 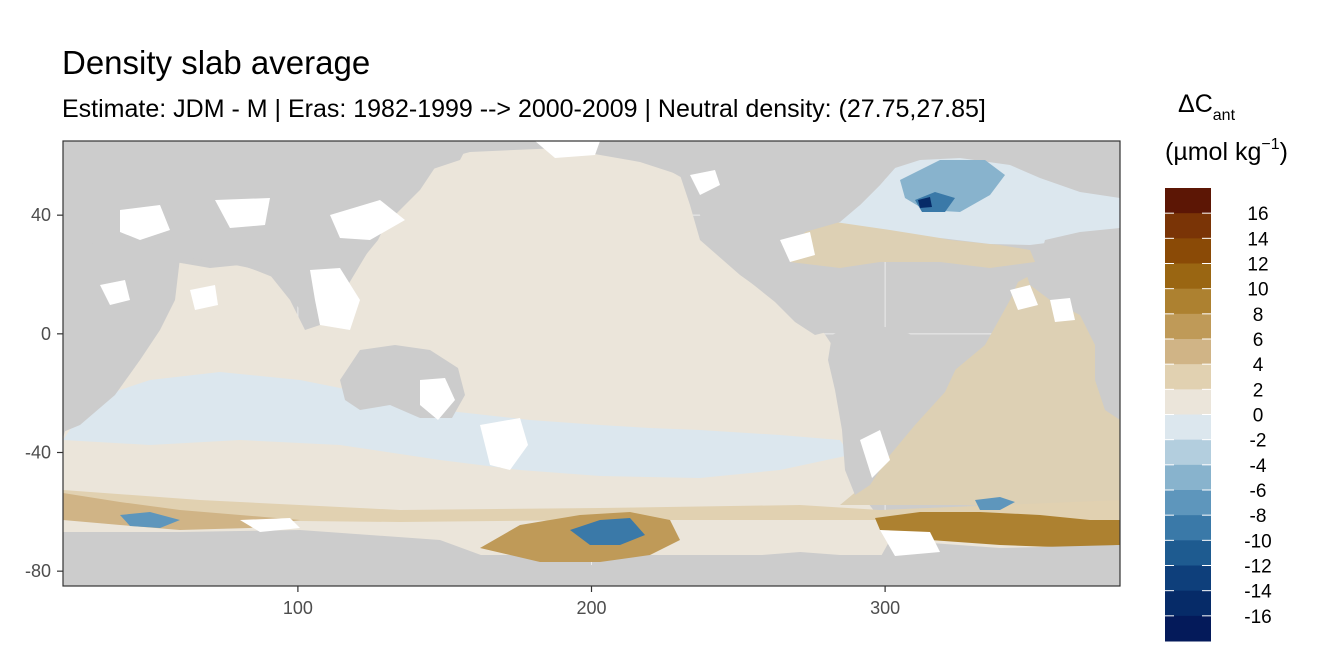 What do you see at coordinates (1270, 144) in the screenshot?
I see `legend-unit-exponent: −1` at bounding box center [1270, 144].